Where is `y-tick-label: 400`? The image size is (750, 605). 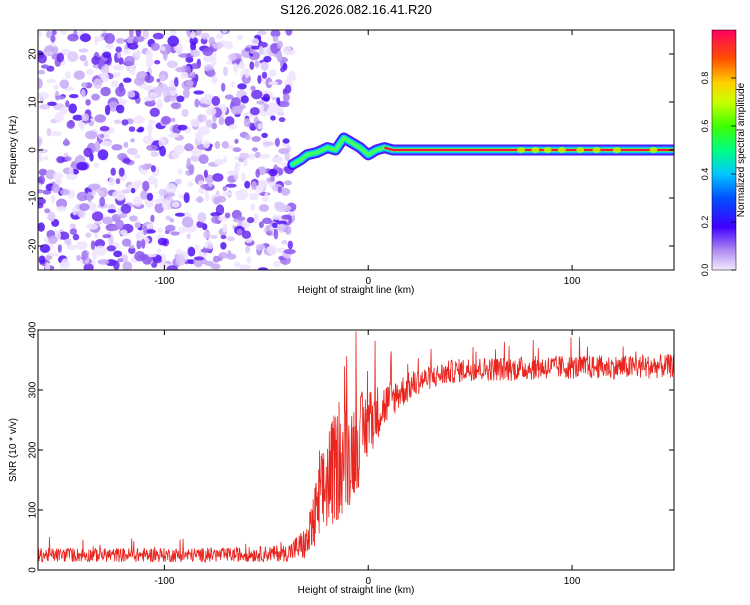 y-tick-label: 400 is located at coordinates (33, 329).